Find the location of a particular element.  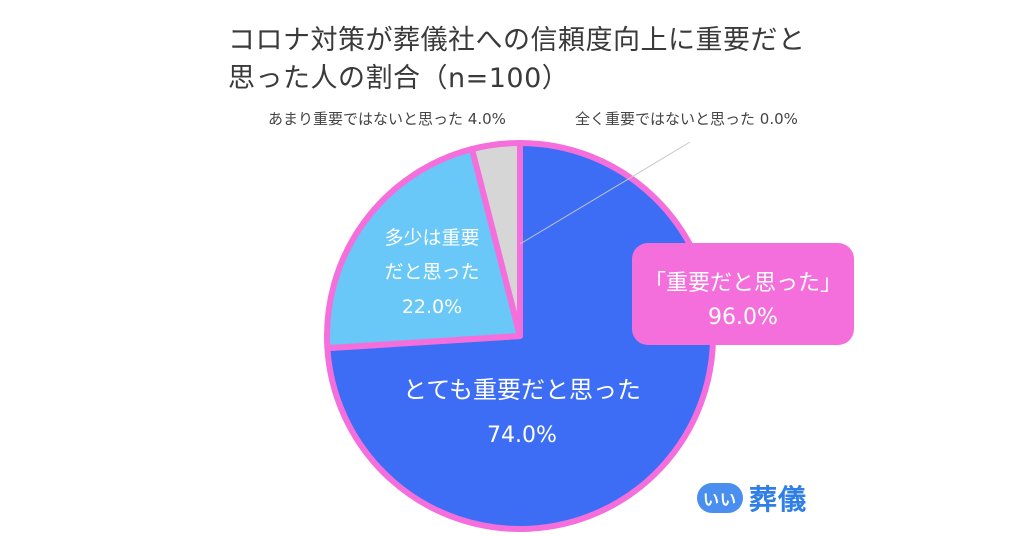

callout-background is located at coordinates (743, 294).